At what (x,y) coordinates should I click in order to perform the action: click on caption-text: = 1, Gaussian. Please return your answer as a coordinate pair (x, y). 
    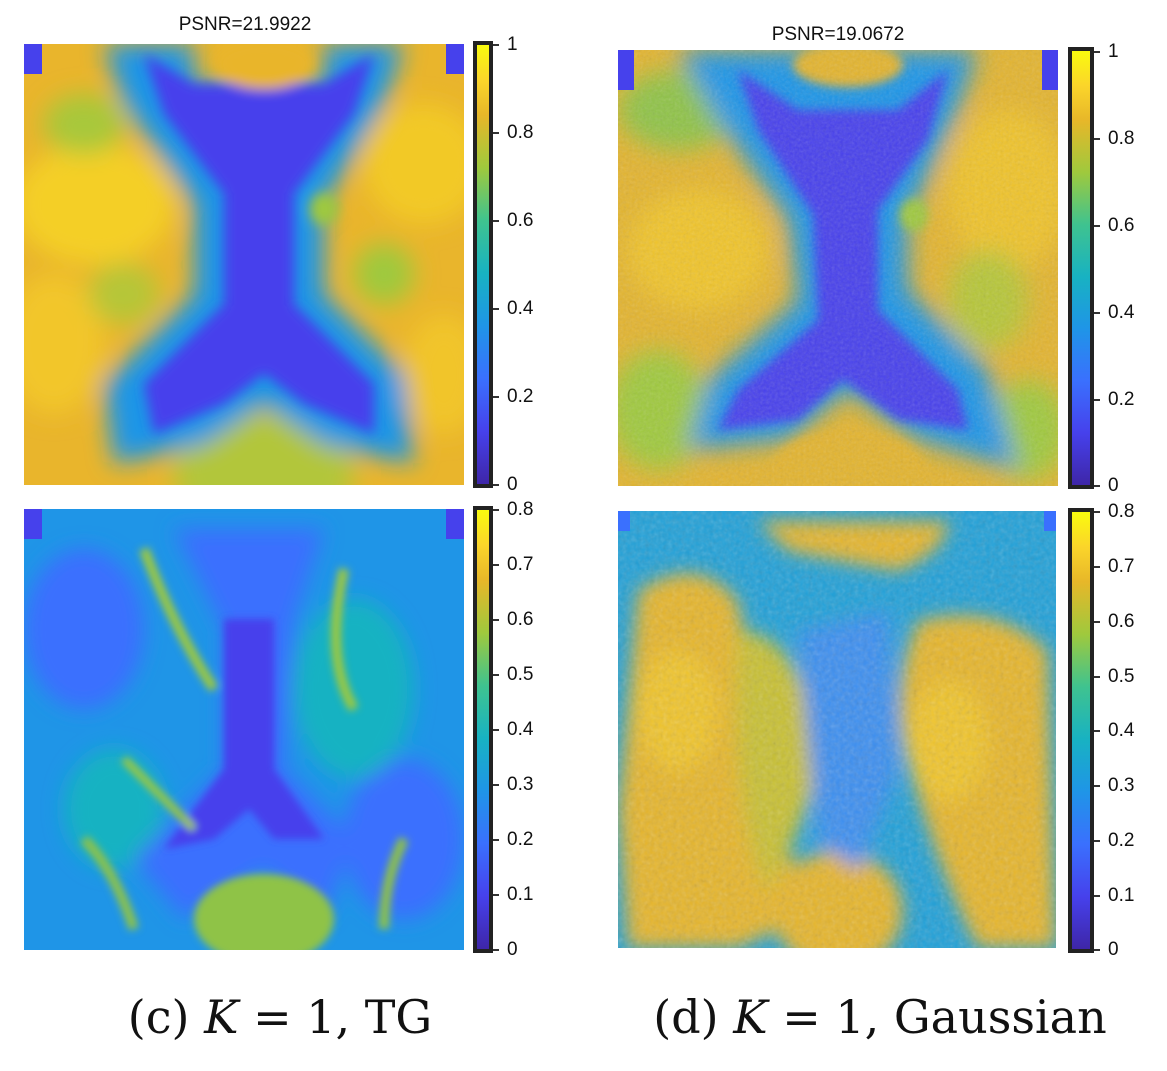
    Looking at the image, I should click on (944, 1017).